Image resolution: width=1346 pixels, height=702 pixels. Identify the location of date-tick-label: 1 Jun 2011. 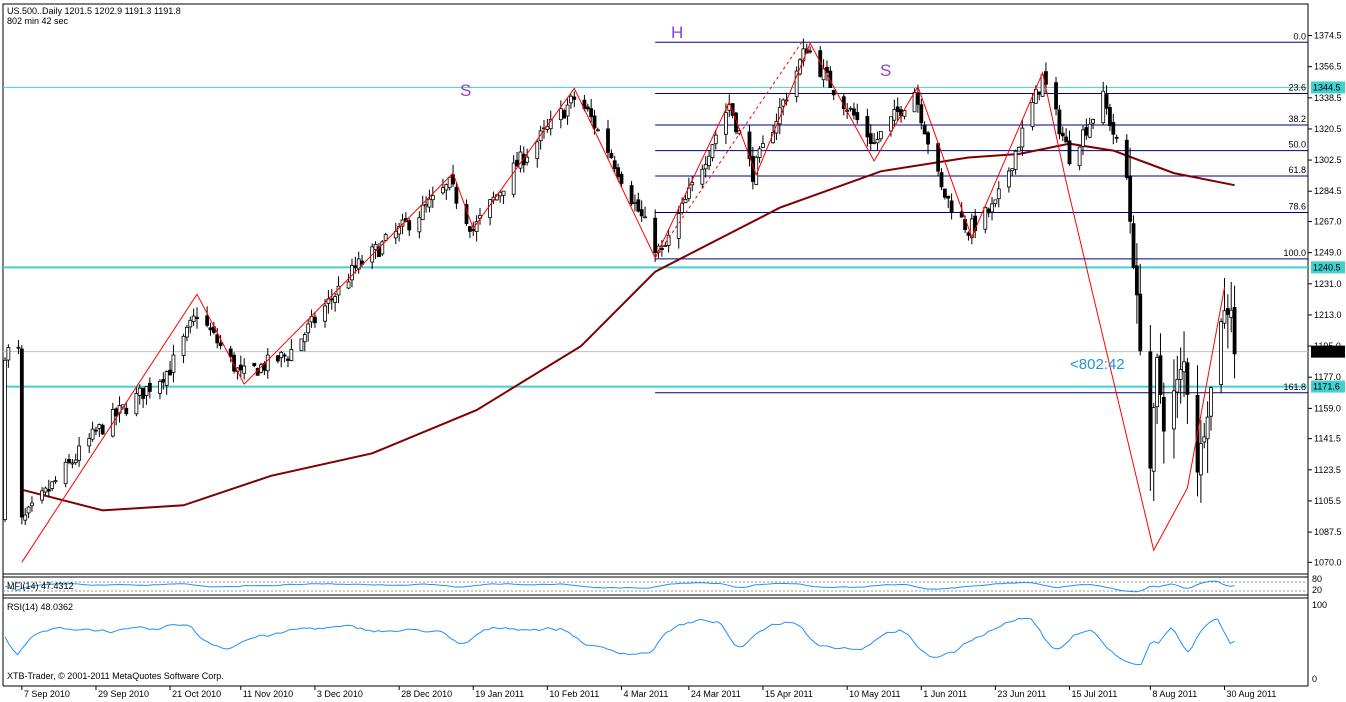
(945, 694).